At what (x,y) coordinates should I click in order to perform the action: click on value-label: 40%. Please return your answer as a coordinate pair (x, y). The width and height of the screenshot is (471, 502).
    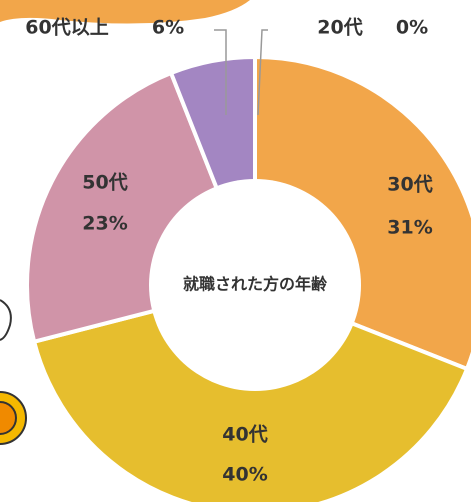
    Looking at the image, I should click on (244, 475).